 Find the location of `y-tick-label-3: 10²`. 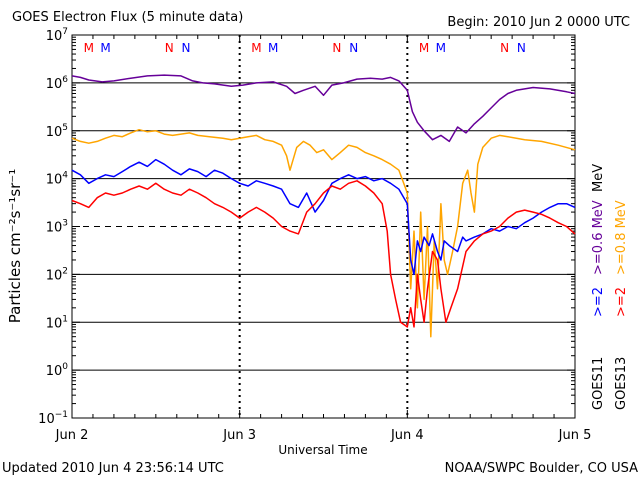

y-tick-label-3: 10² is located at coordinates (57, 274).